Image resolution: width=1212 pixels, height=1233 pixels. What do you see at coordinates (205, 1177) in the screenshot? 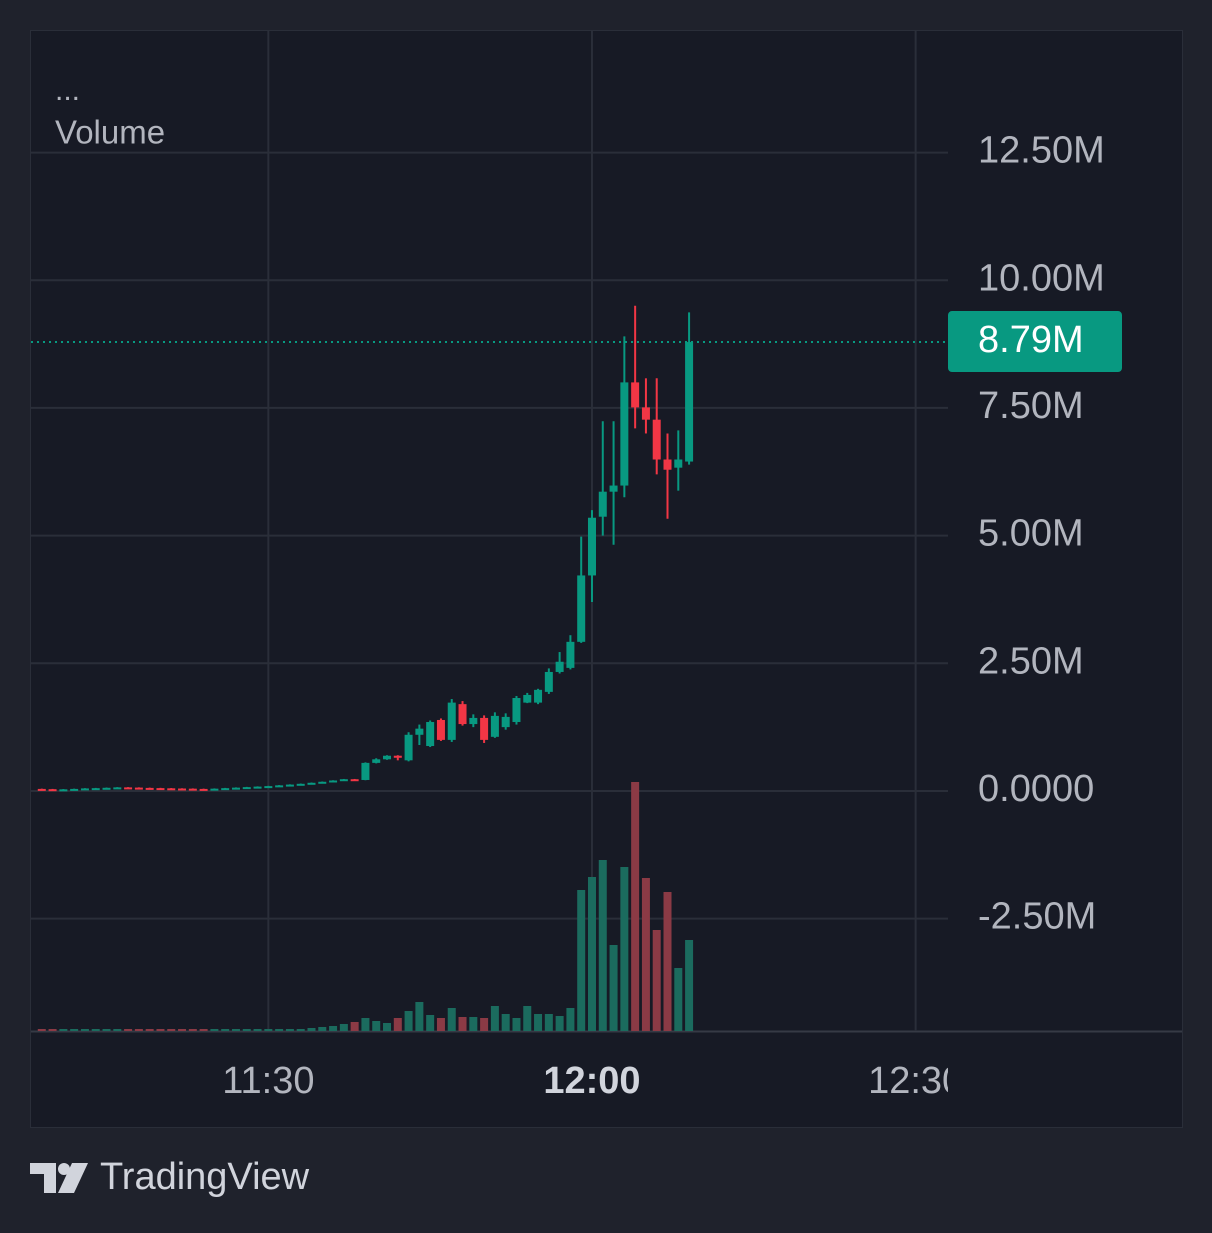
I see `brand-name: TradingView` at bounding box center [205, 1177].